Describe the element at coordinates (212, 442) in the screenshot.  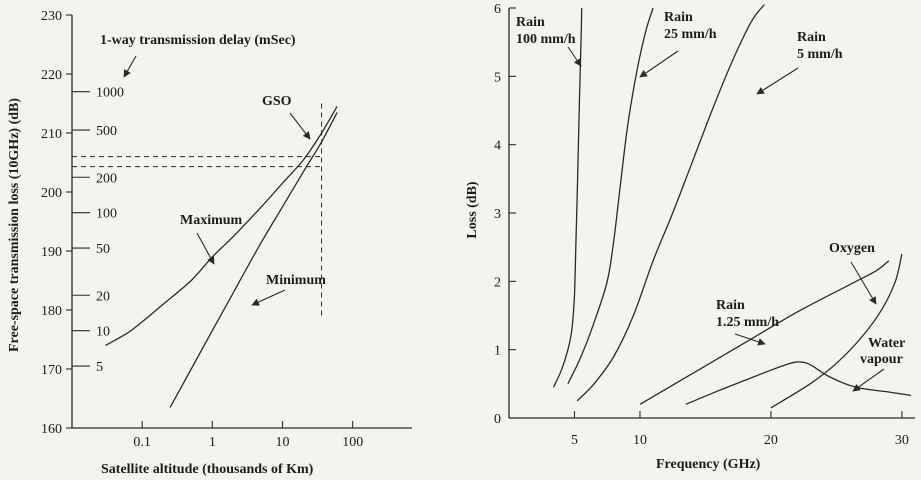
I see `left-x-tick-label: 1` at that location.